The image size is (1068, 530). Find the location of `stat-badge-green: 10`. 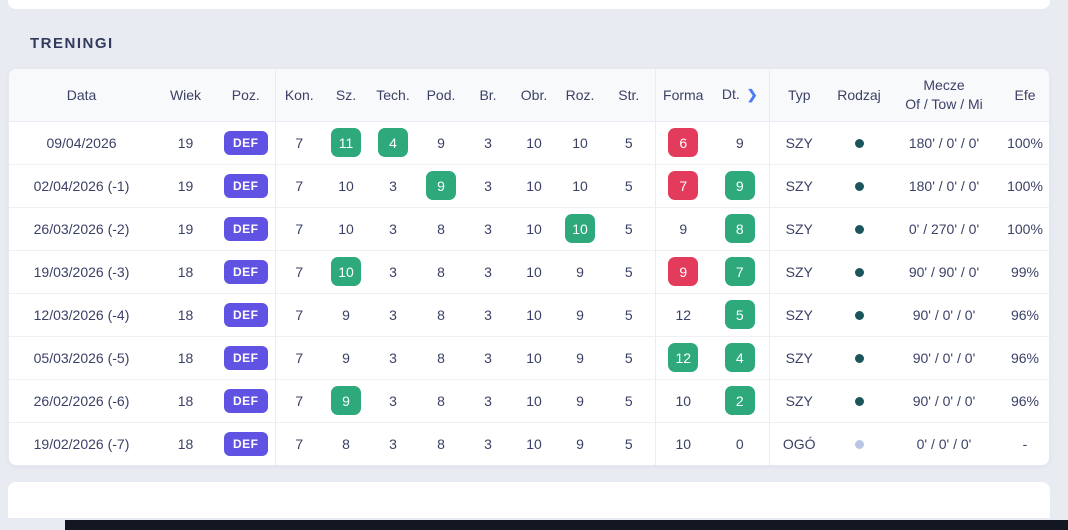

stat-badge-green: 10 is located at coordinates (580, 228).